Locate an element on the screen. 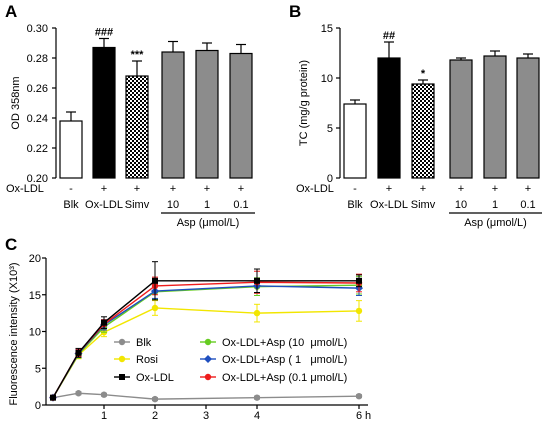 Image resolution: width=550 pixels, height=431 pixels. x-tick-label: 2 is located at coordinates (155, 416).